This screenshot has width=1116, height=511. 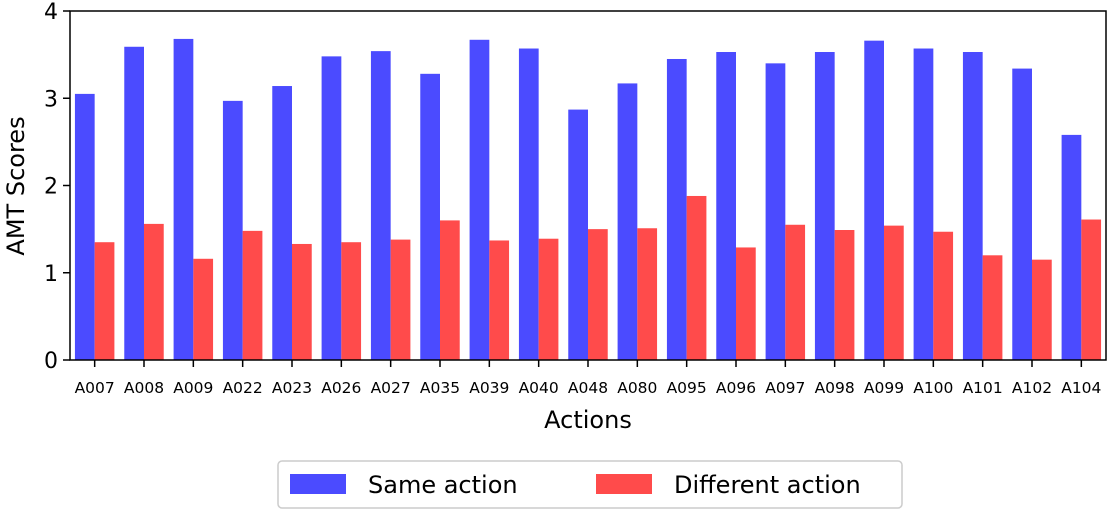 I want to click on x-tick-label-a102: A102, so click(x=1032, y=388).